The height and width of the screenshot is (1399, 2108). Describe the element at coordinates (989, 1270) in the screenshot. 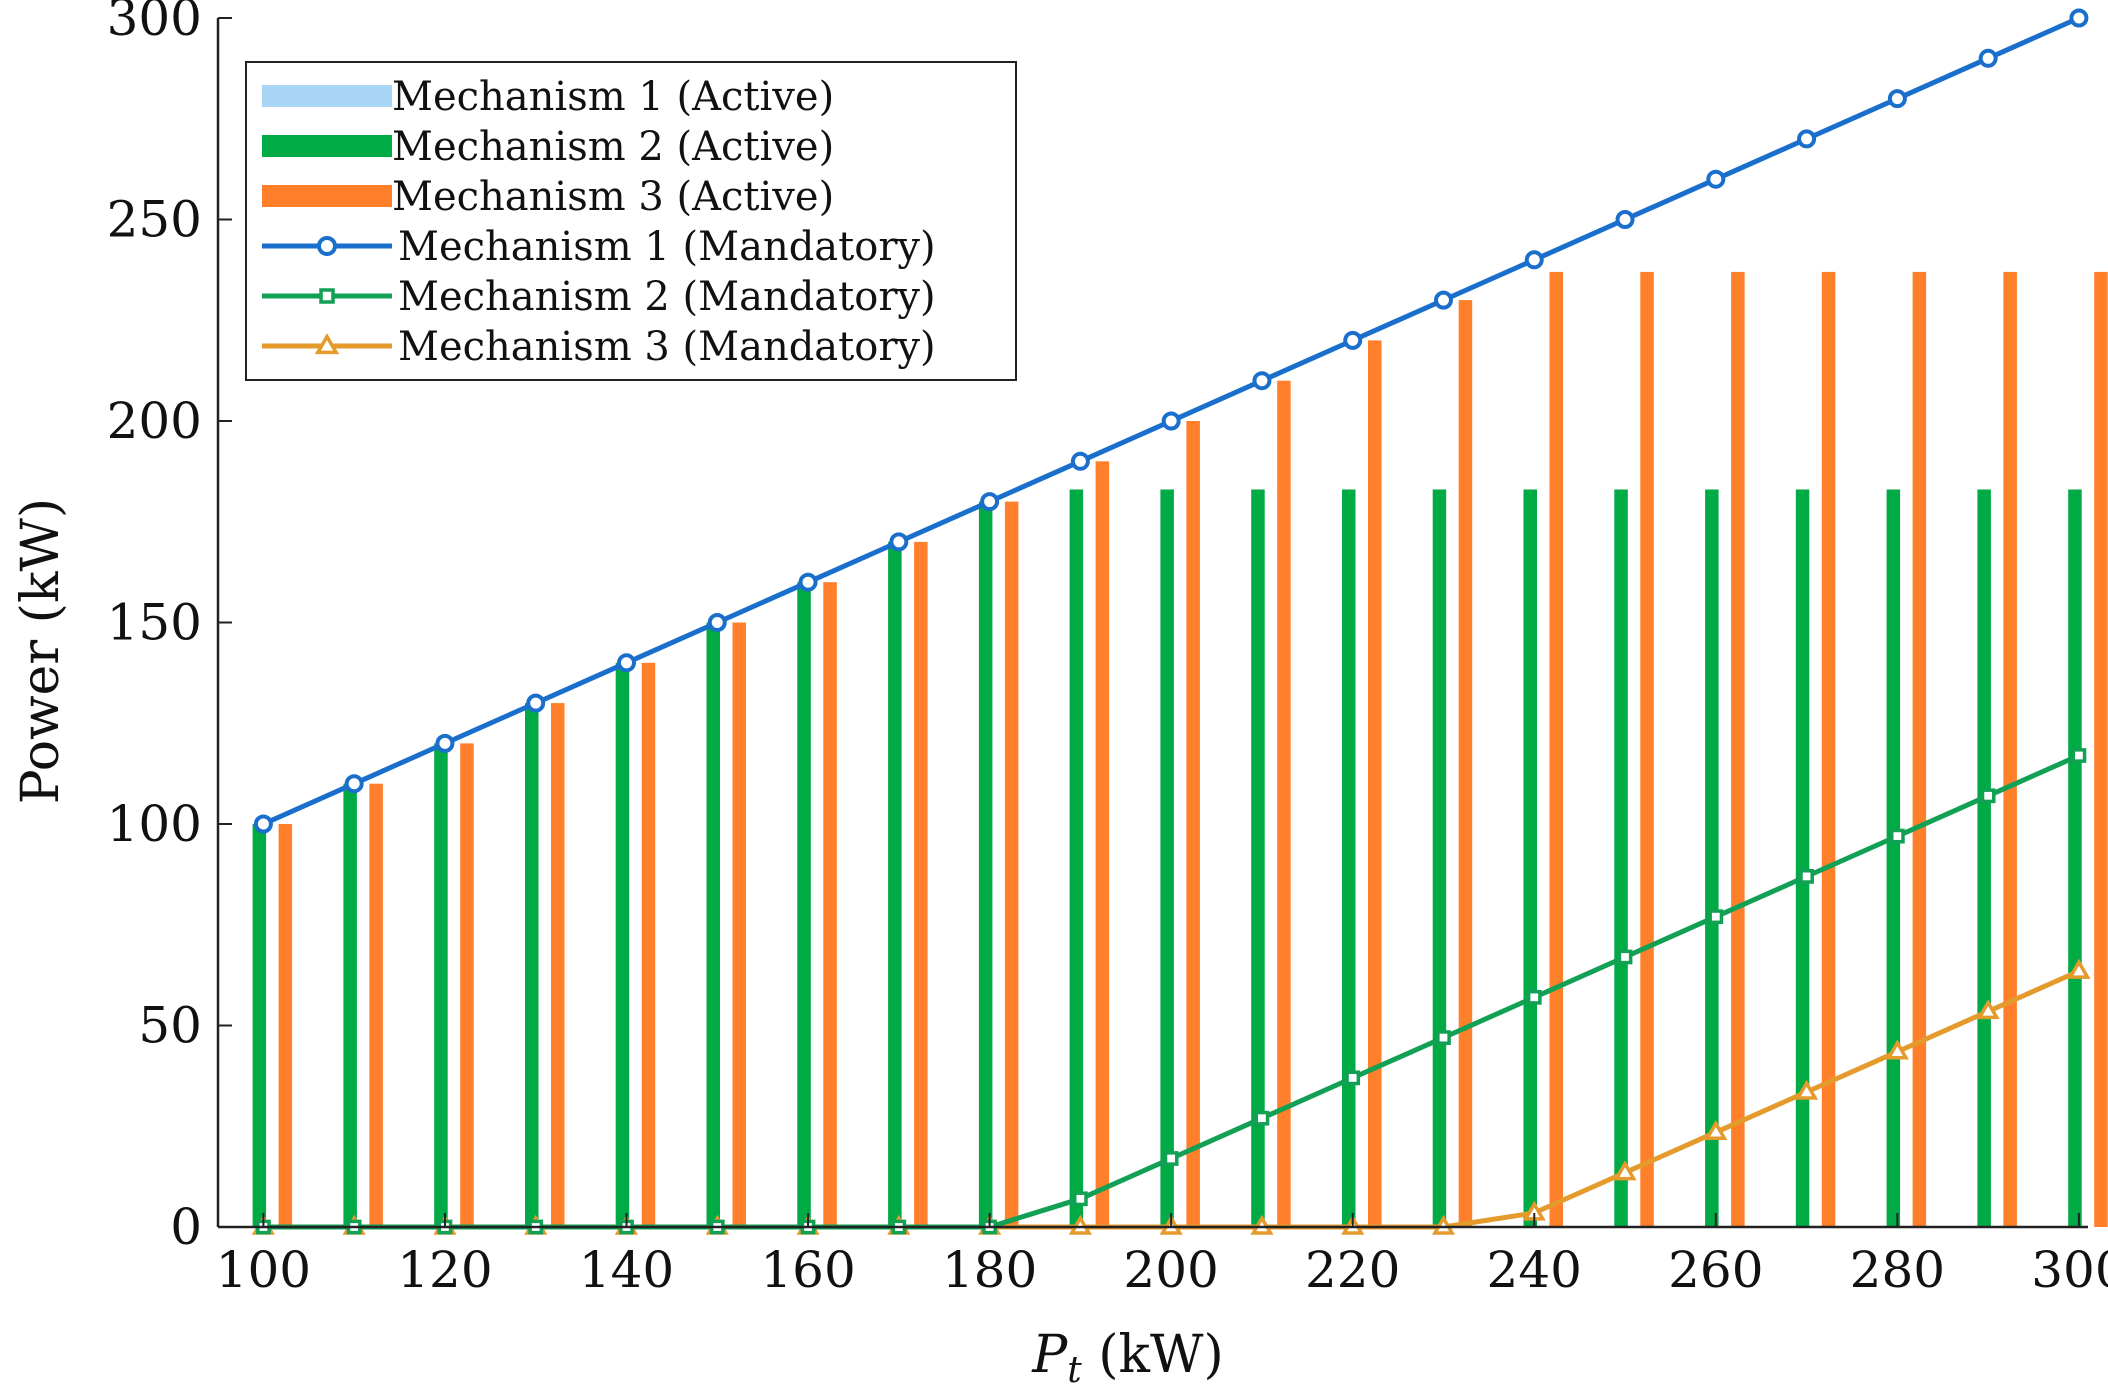

I see `x-tick-label-180: 180` at that location.